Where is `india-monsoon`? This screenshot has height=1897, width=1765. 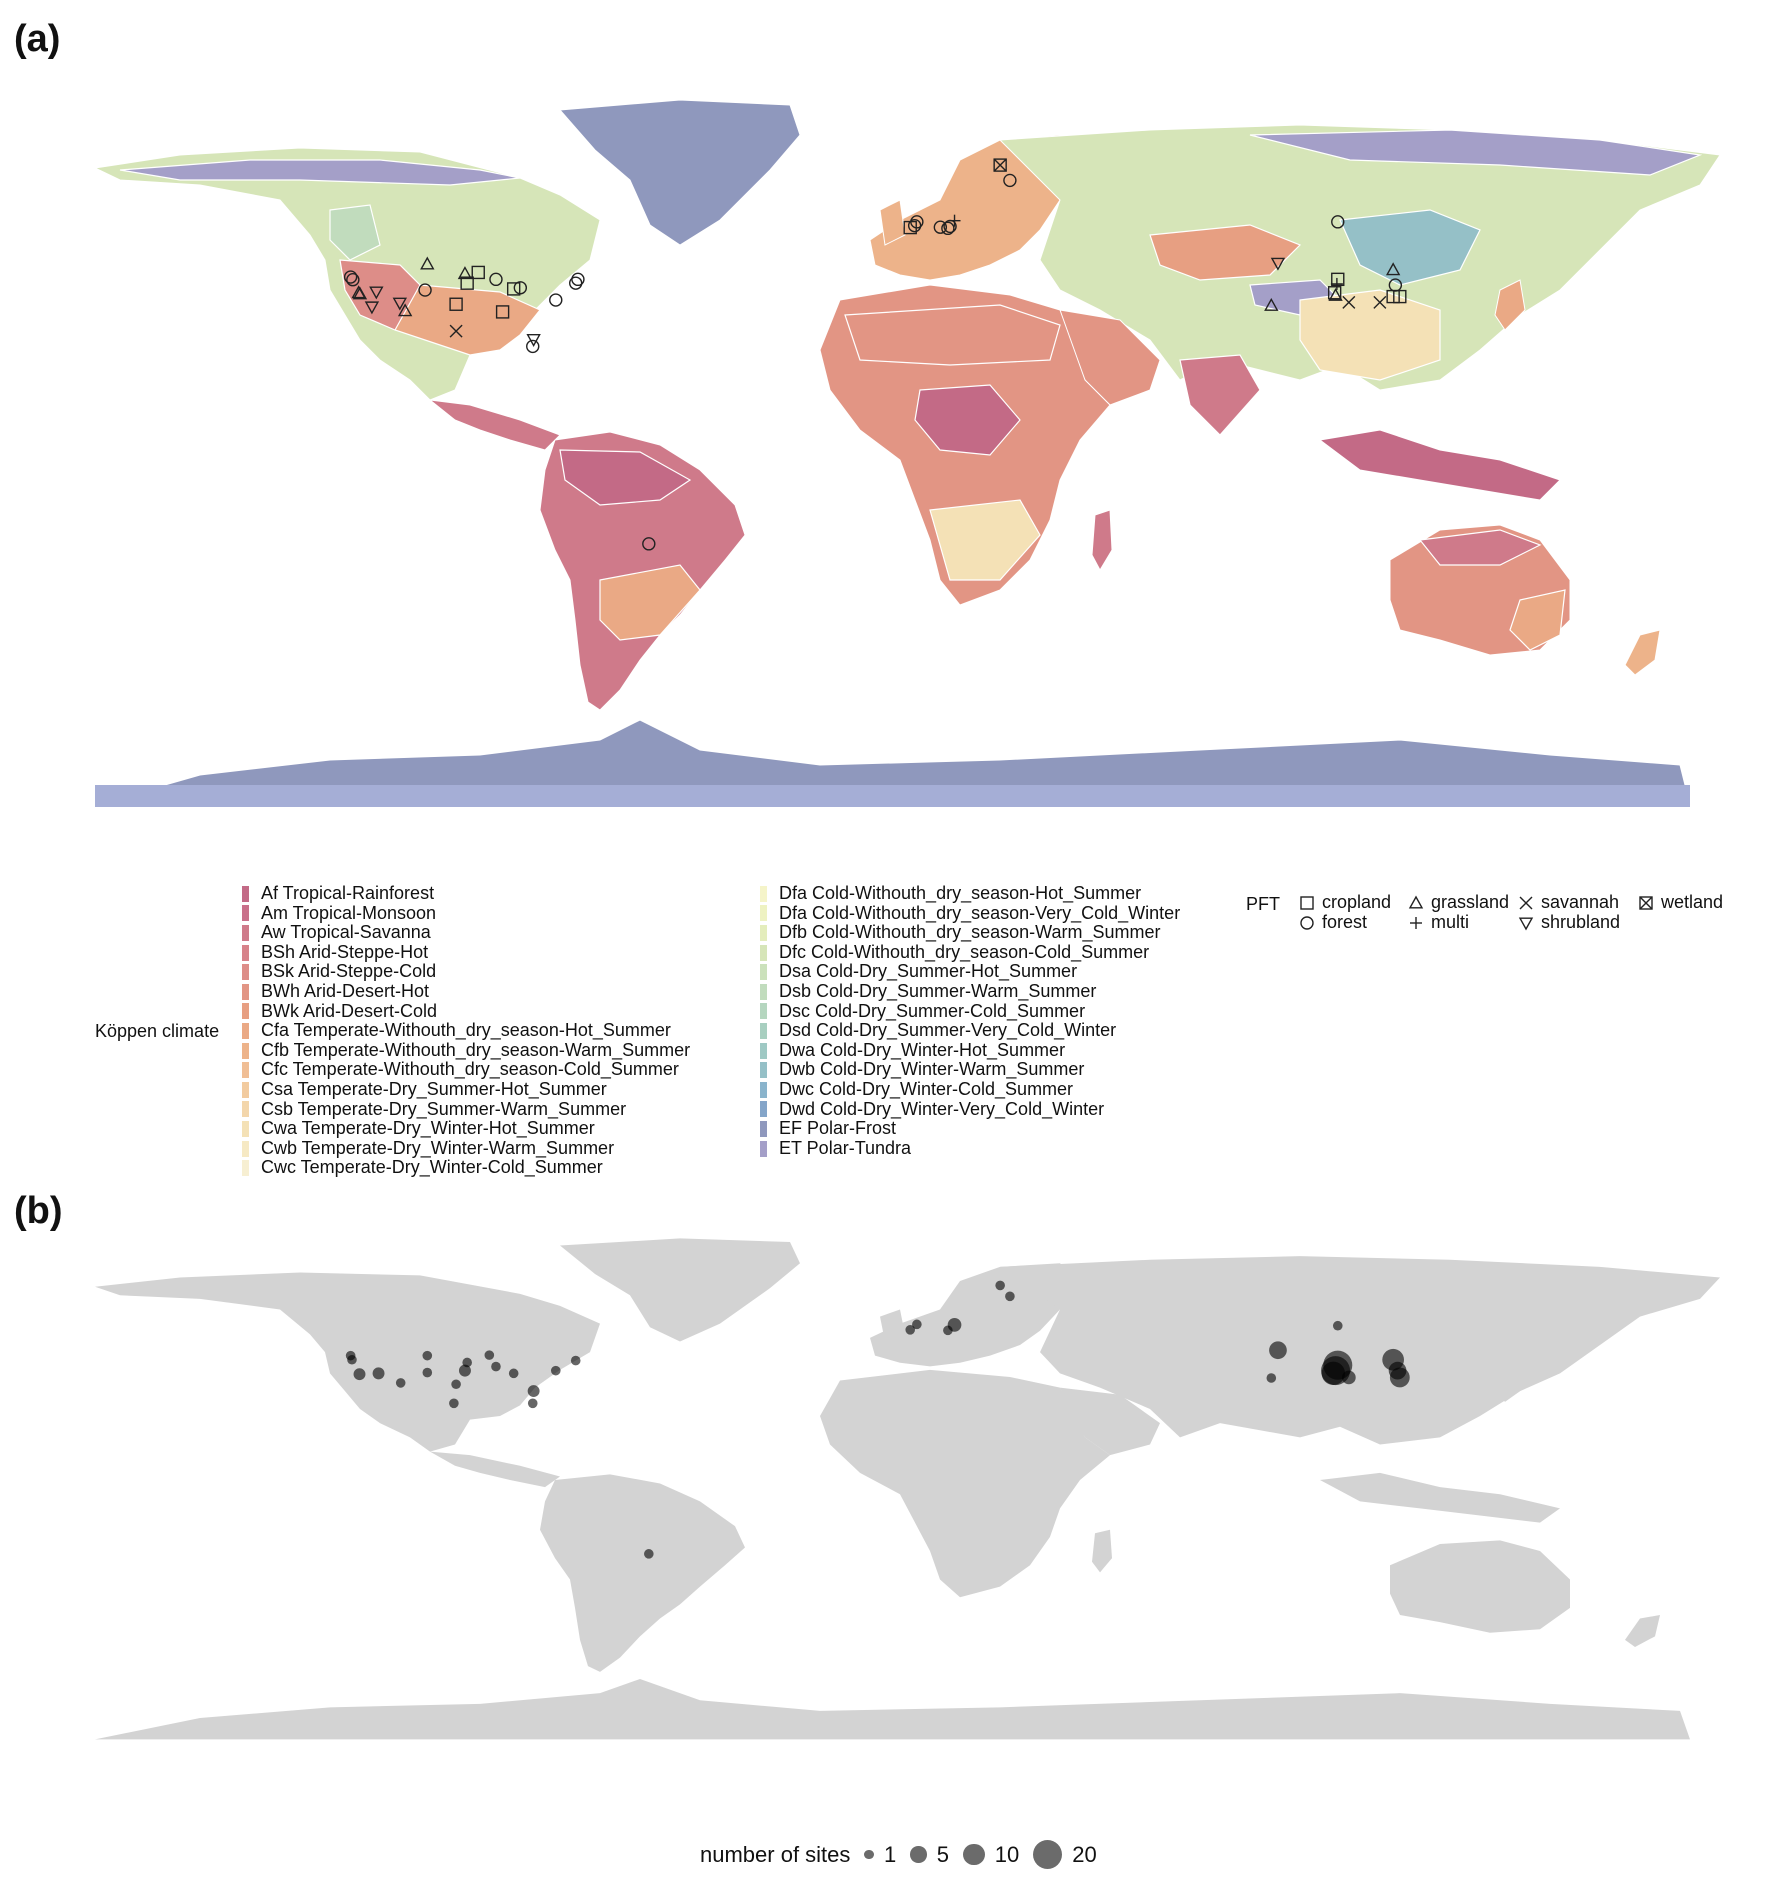 india-monsoon is located at coordinates (1220, 395).